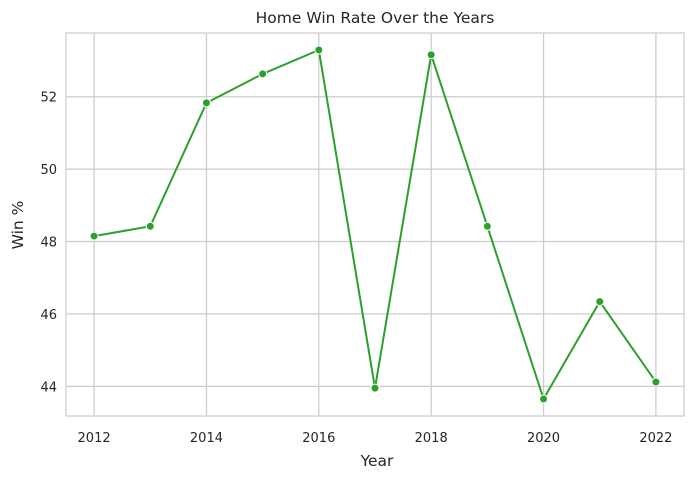  What do you see at coordinates (48, 387) in the screenshot?
I see `y-tick-label: 44` at bounding box center [48, 387].